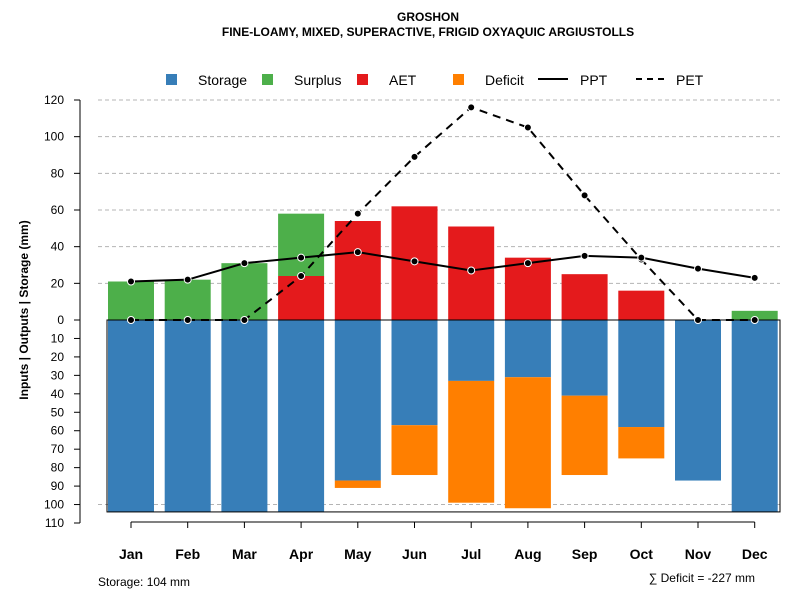 The width and height of the screenshot is (800, 600). Describe the element at coordinates (54, 100) in the screenshot. I see `y-tick-label: 120` at that location.